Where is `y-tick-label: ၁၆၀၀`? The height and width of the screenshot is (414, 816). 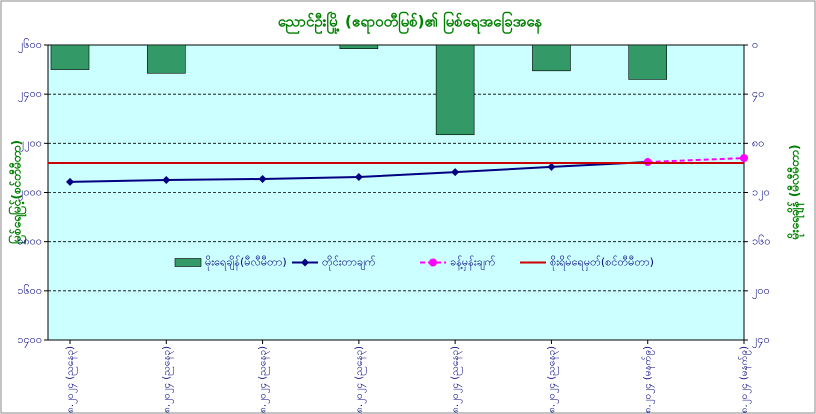 y-tick-label: ၁၆၀၀ is located at coordinates (29, 290).